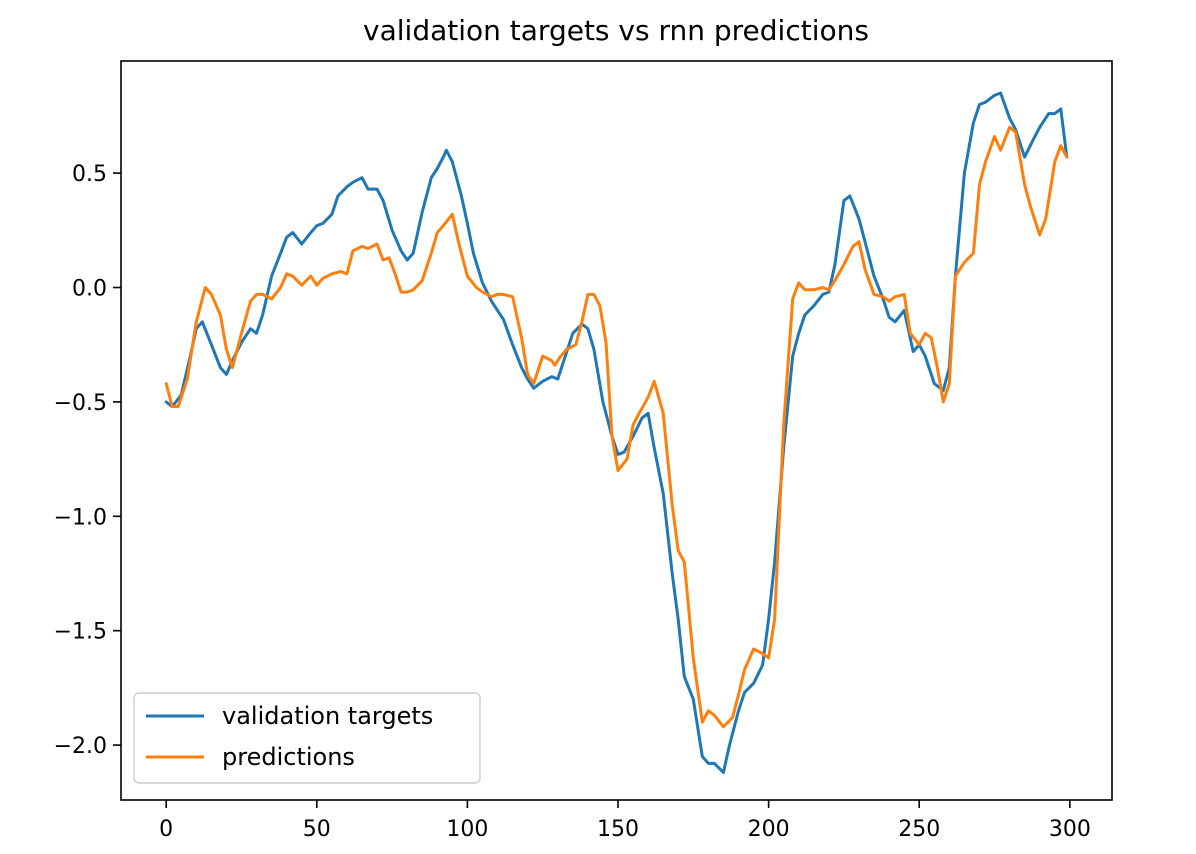 This screenshot has width=1196, height=854. What do you see at coordinates (769, 829) in the screenshot?
I see `x-tick-label: 200` at bounding box center [769, 829].